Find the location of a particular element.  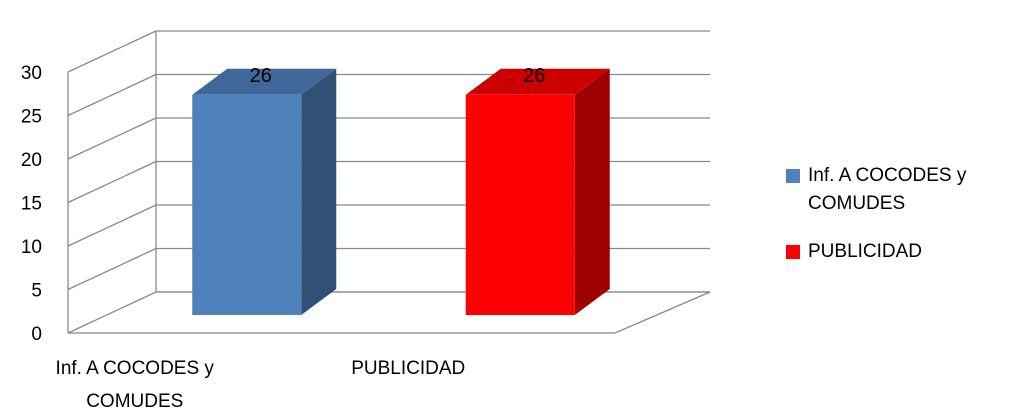

floor is located at coordinates (389, 312).